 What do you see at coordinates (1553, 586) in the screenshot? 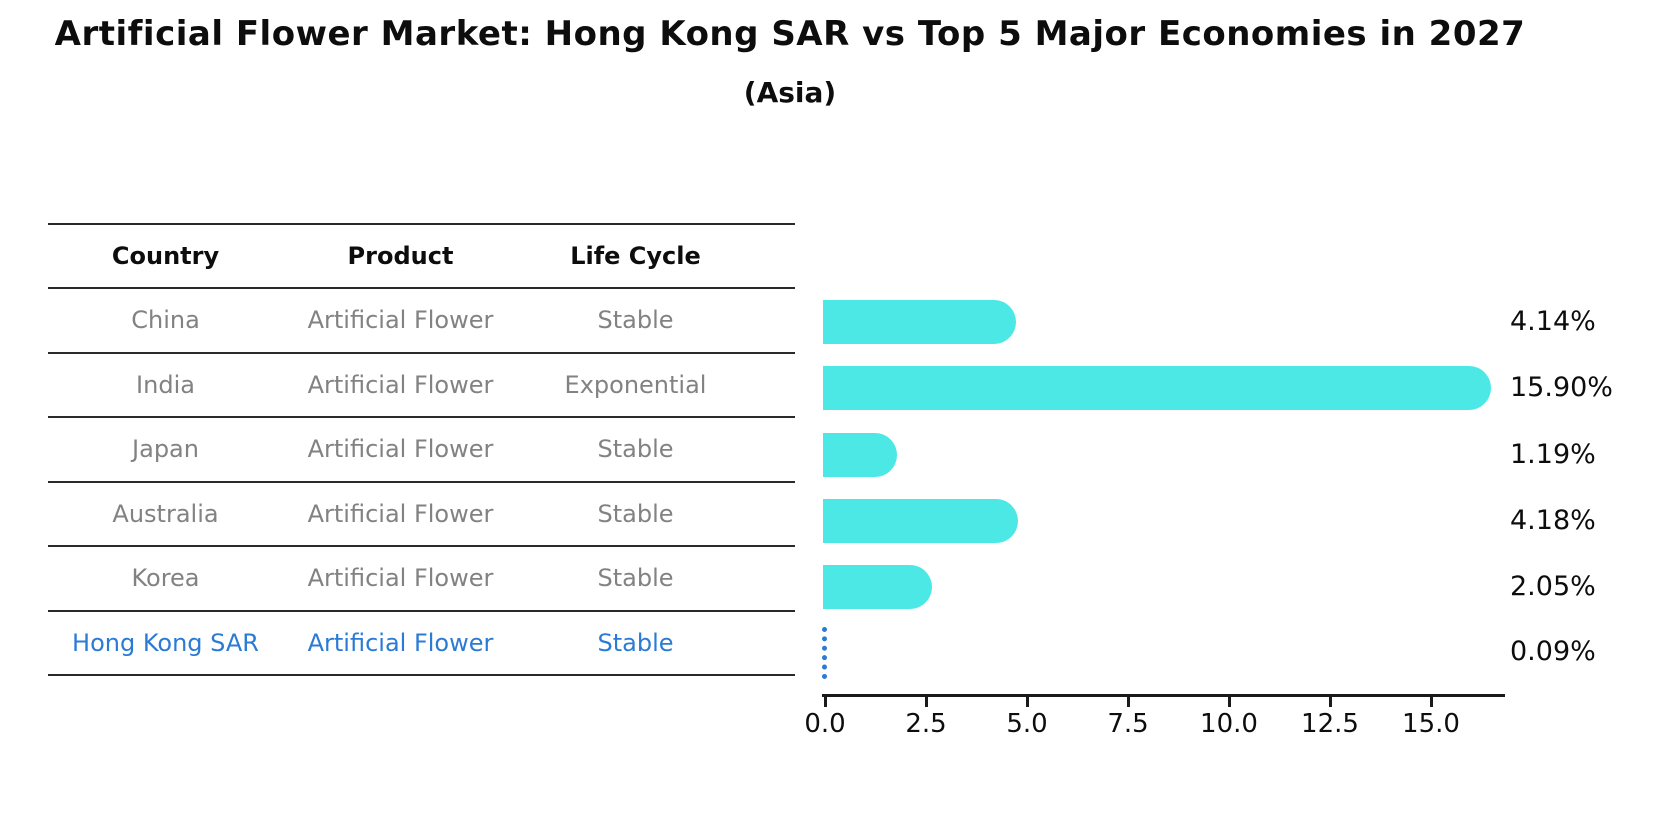
I see `value-label-korea: 2.05%` at bounding box center [1553, 586].